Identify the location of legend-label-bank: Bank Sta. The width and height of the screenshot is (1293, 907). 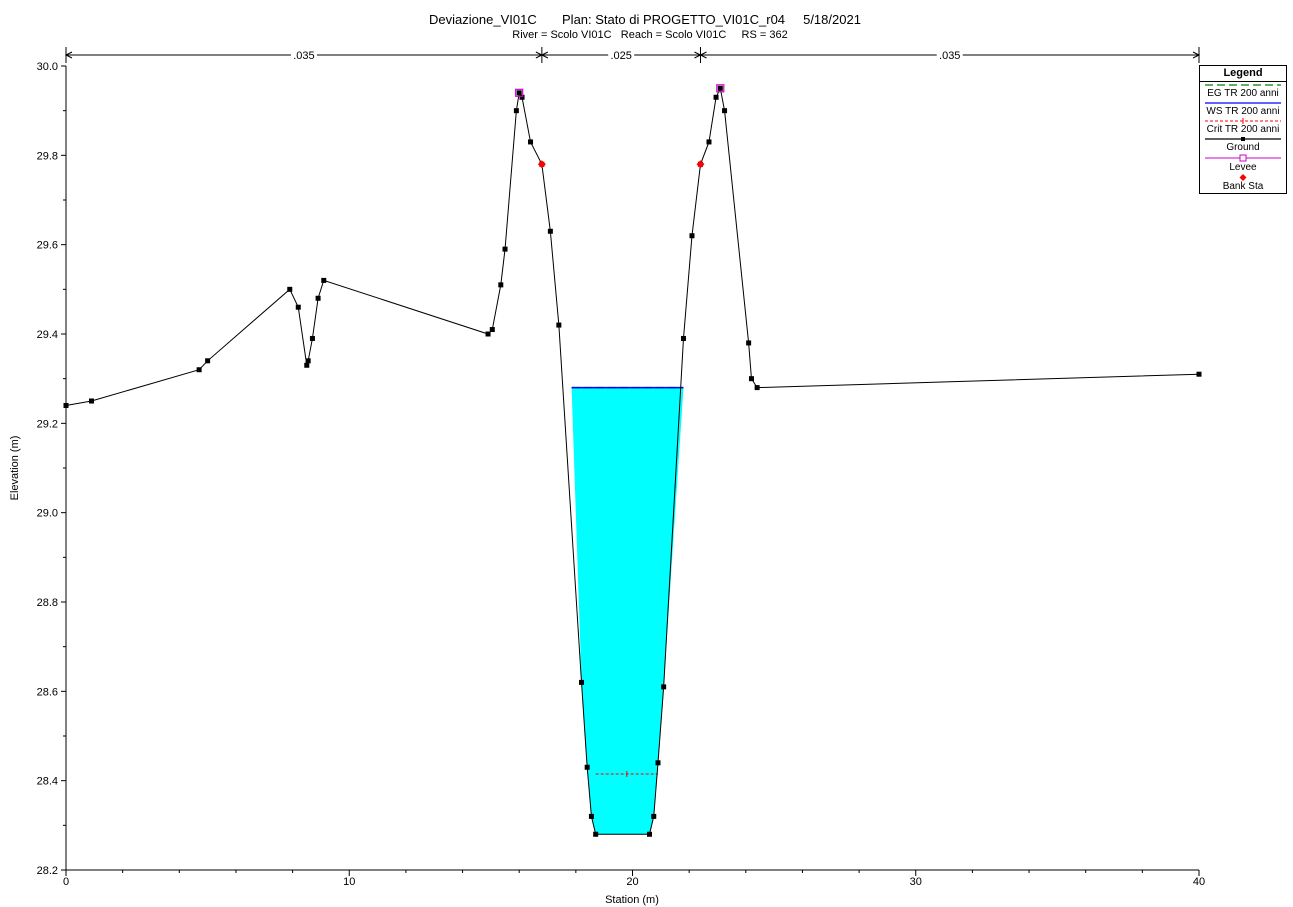
(1243, 186).